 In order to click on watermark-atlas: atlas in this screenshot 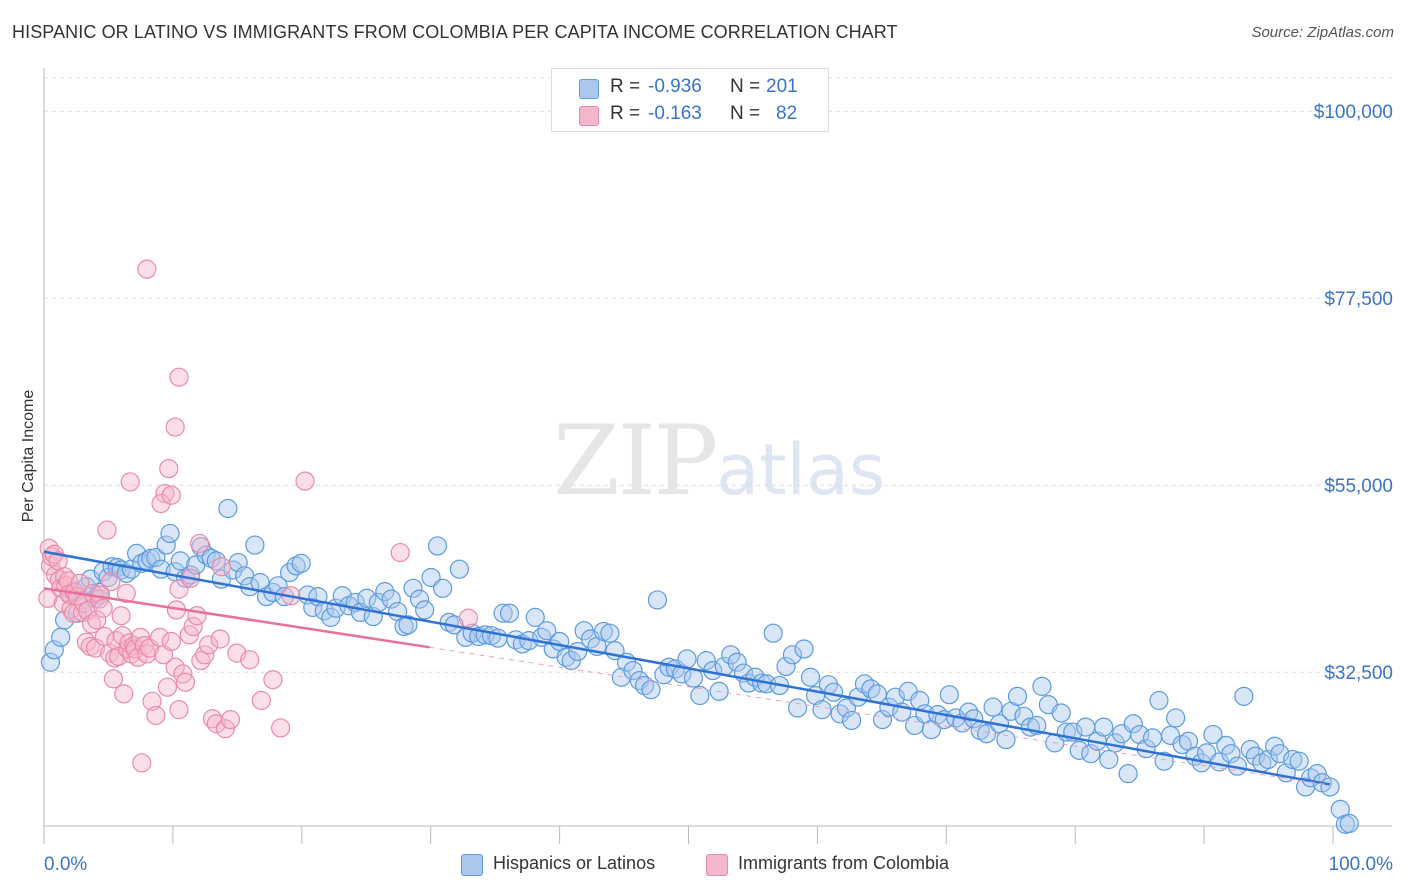, I will do `click(801, 470)`.